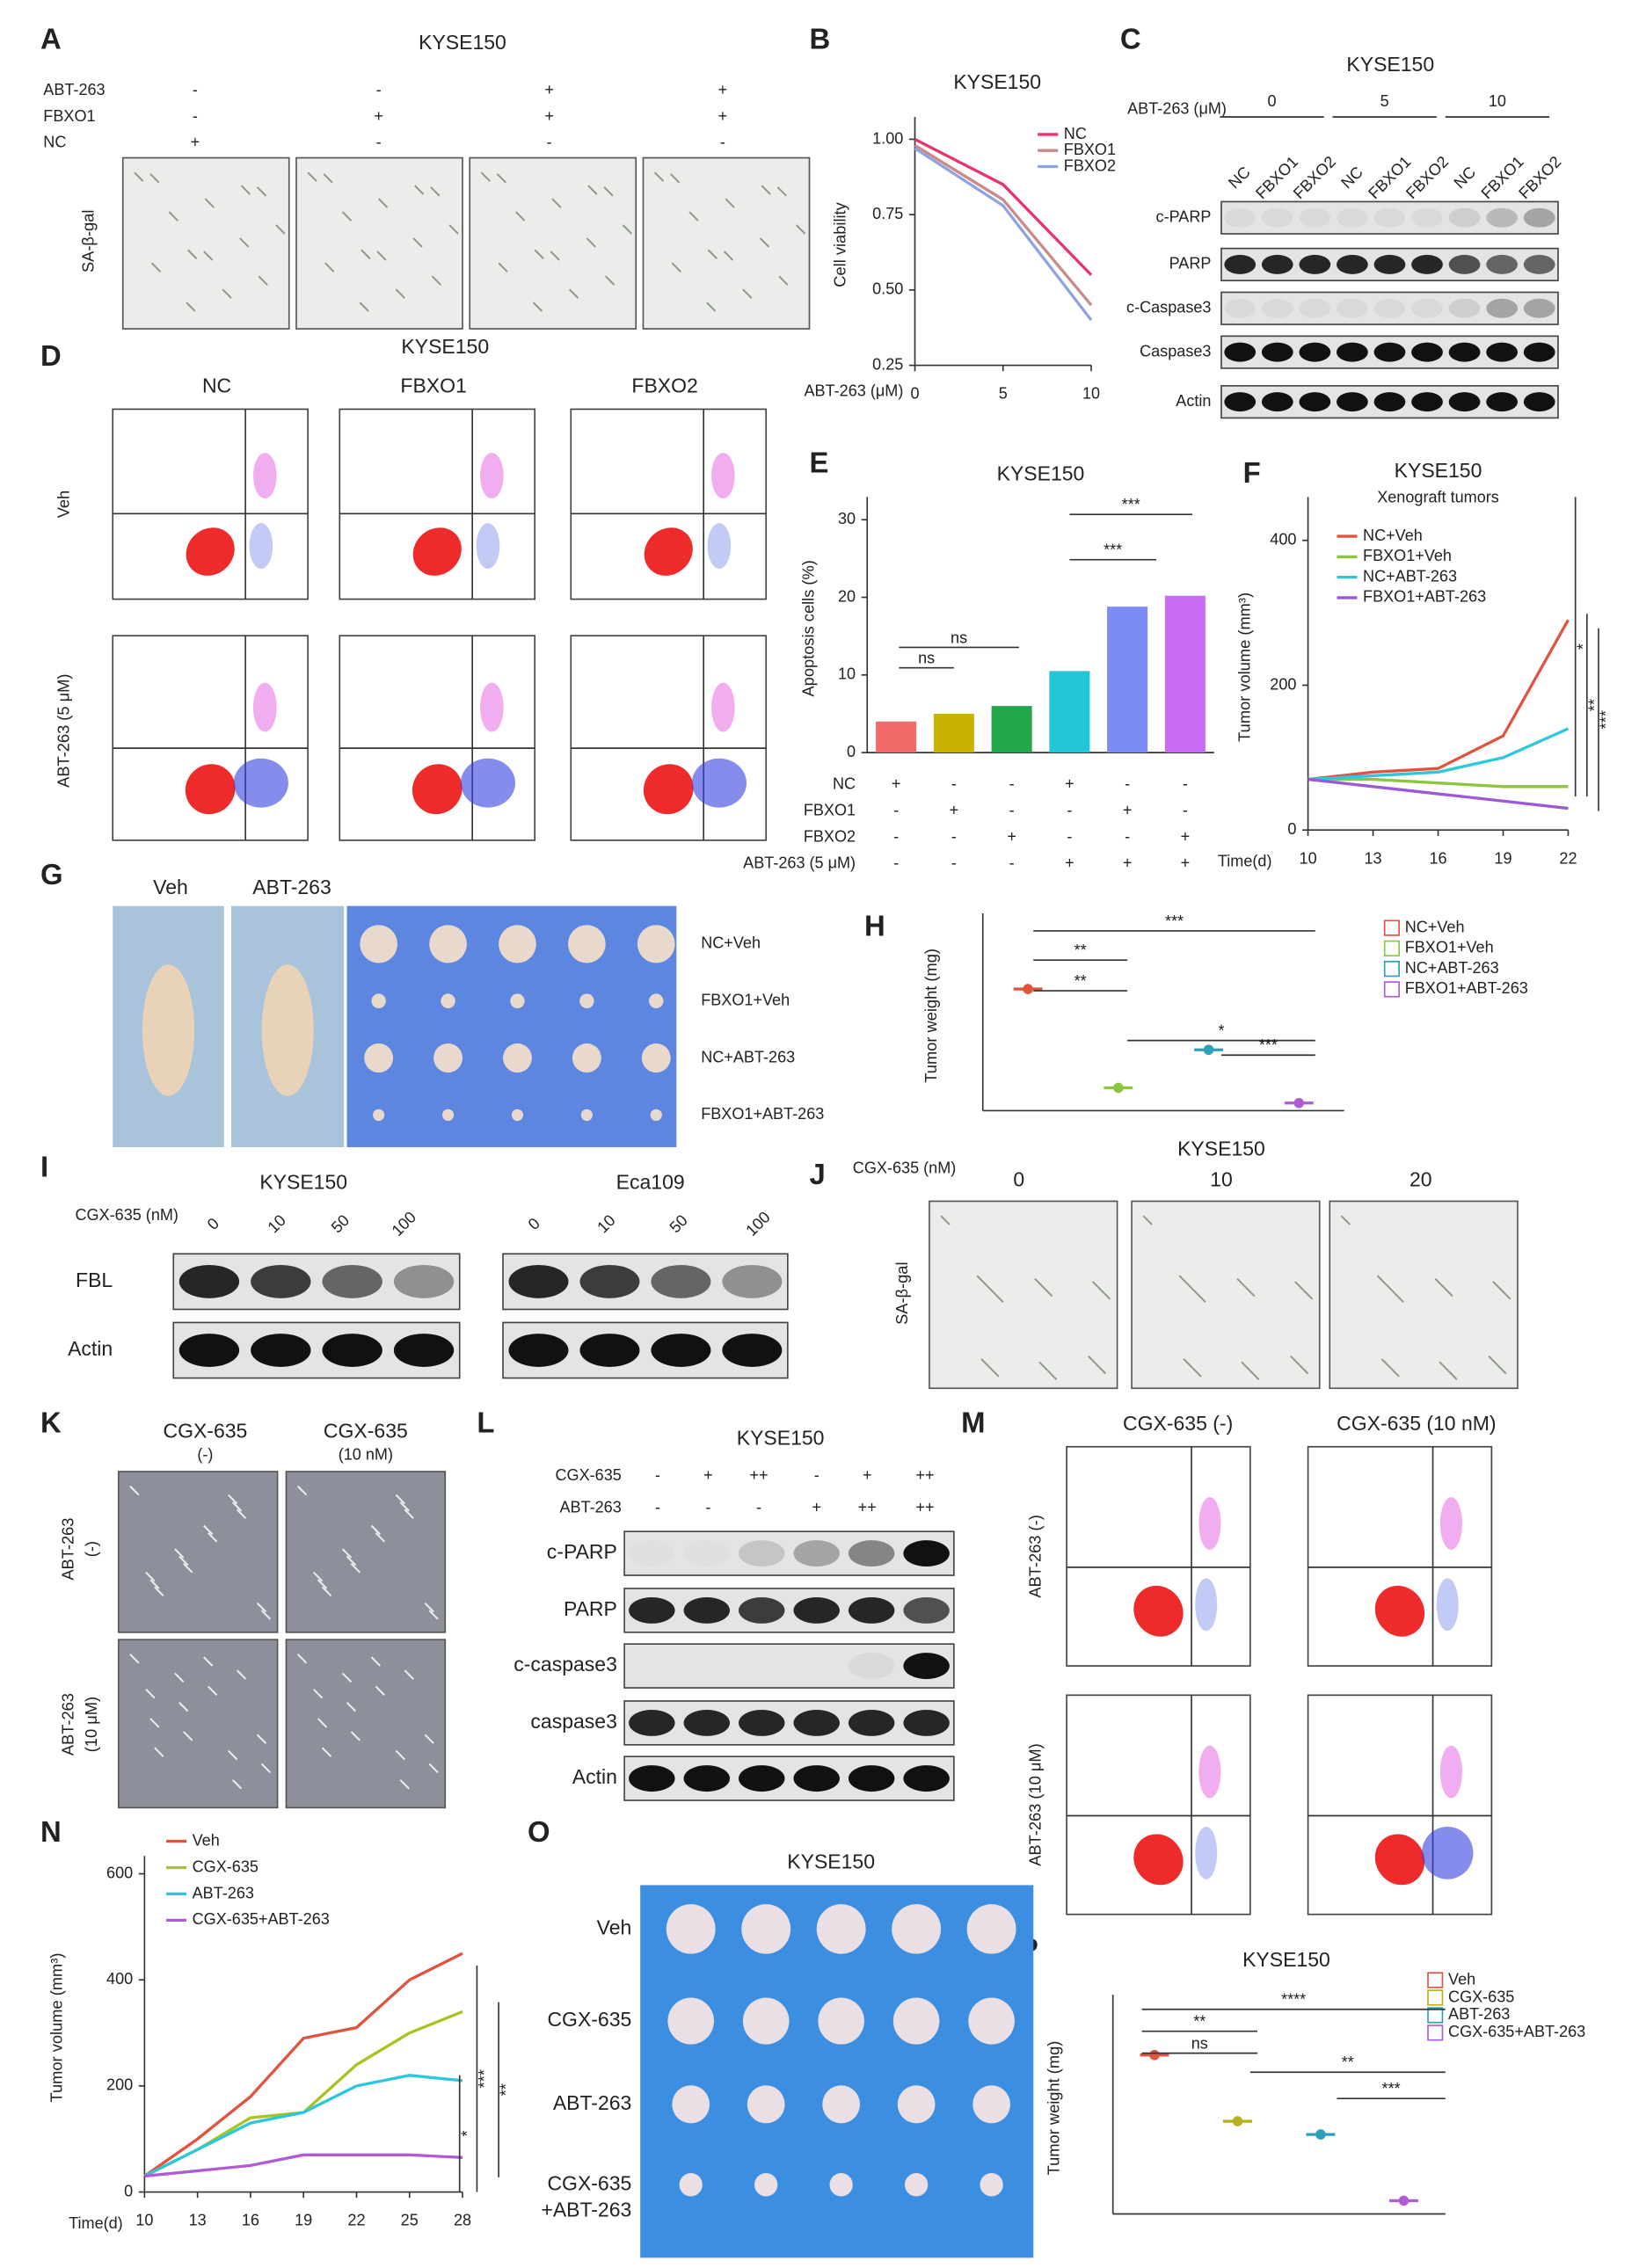 This screenshot has width=1639, height=2268. Describe the element at coordinates (830, 810) in the screenshot. I see `condition-label: FBXO1` at that location.